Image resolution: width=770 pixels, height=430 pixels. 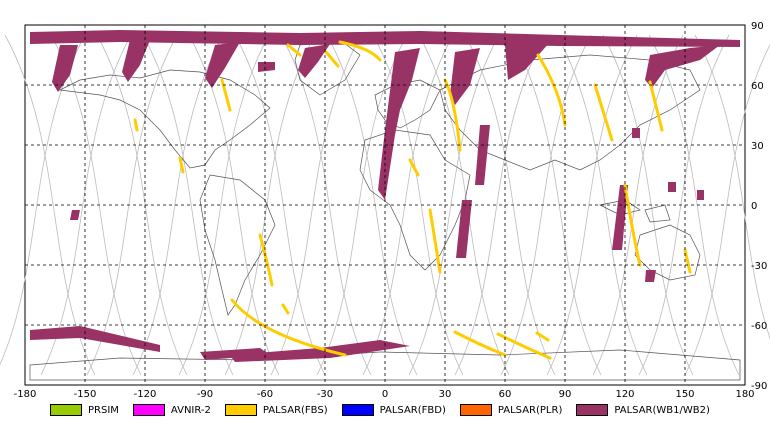 What do you see at coordinates (754, 206) in the screenshot?
I see `y-tick-label: 0` at bounding box center [754, 206].